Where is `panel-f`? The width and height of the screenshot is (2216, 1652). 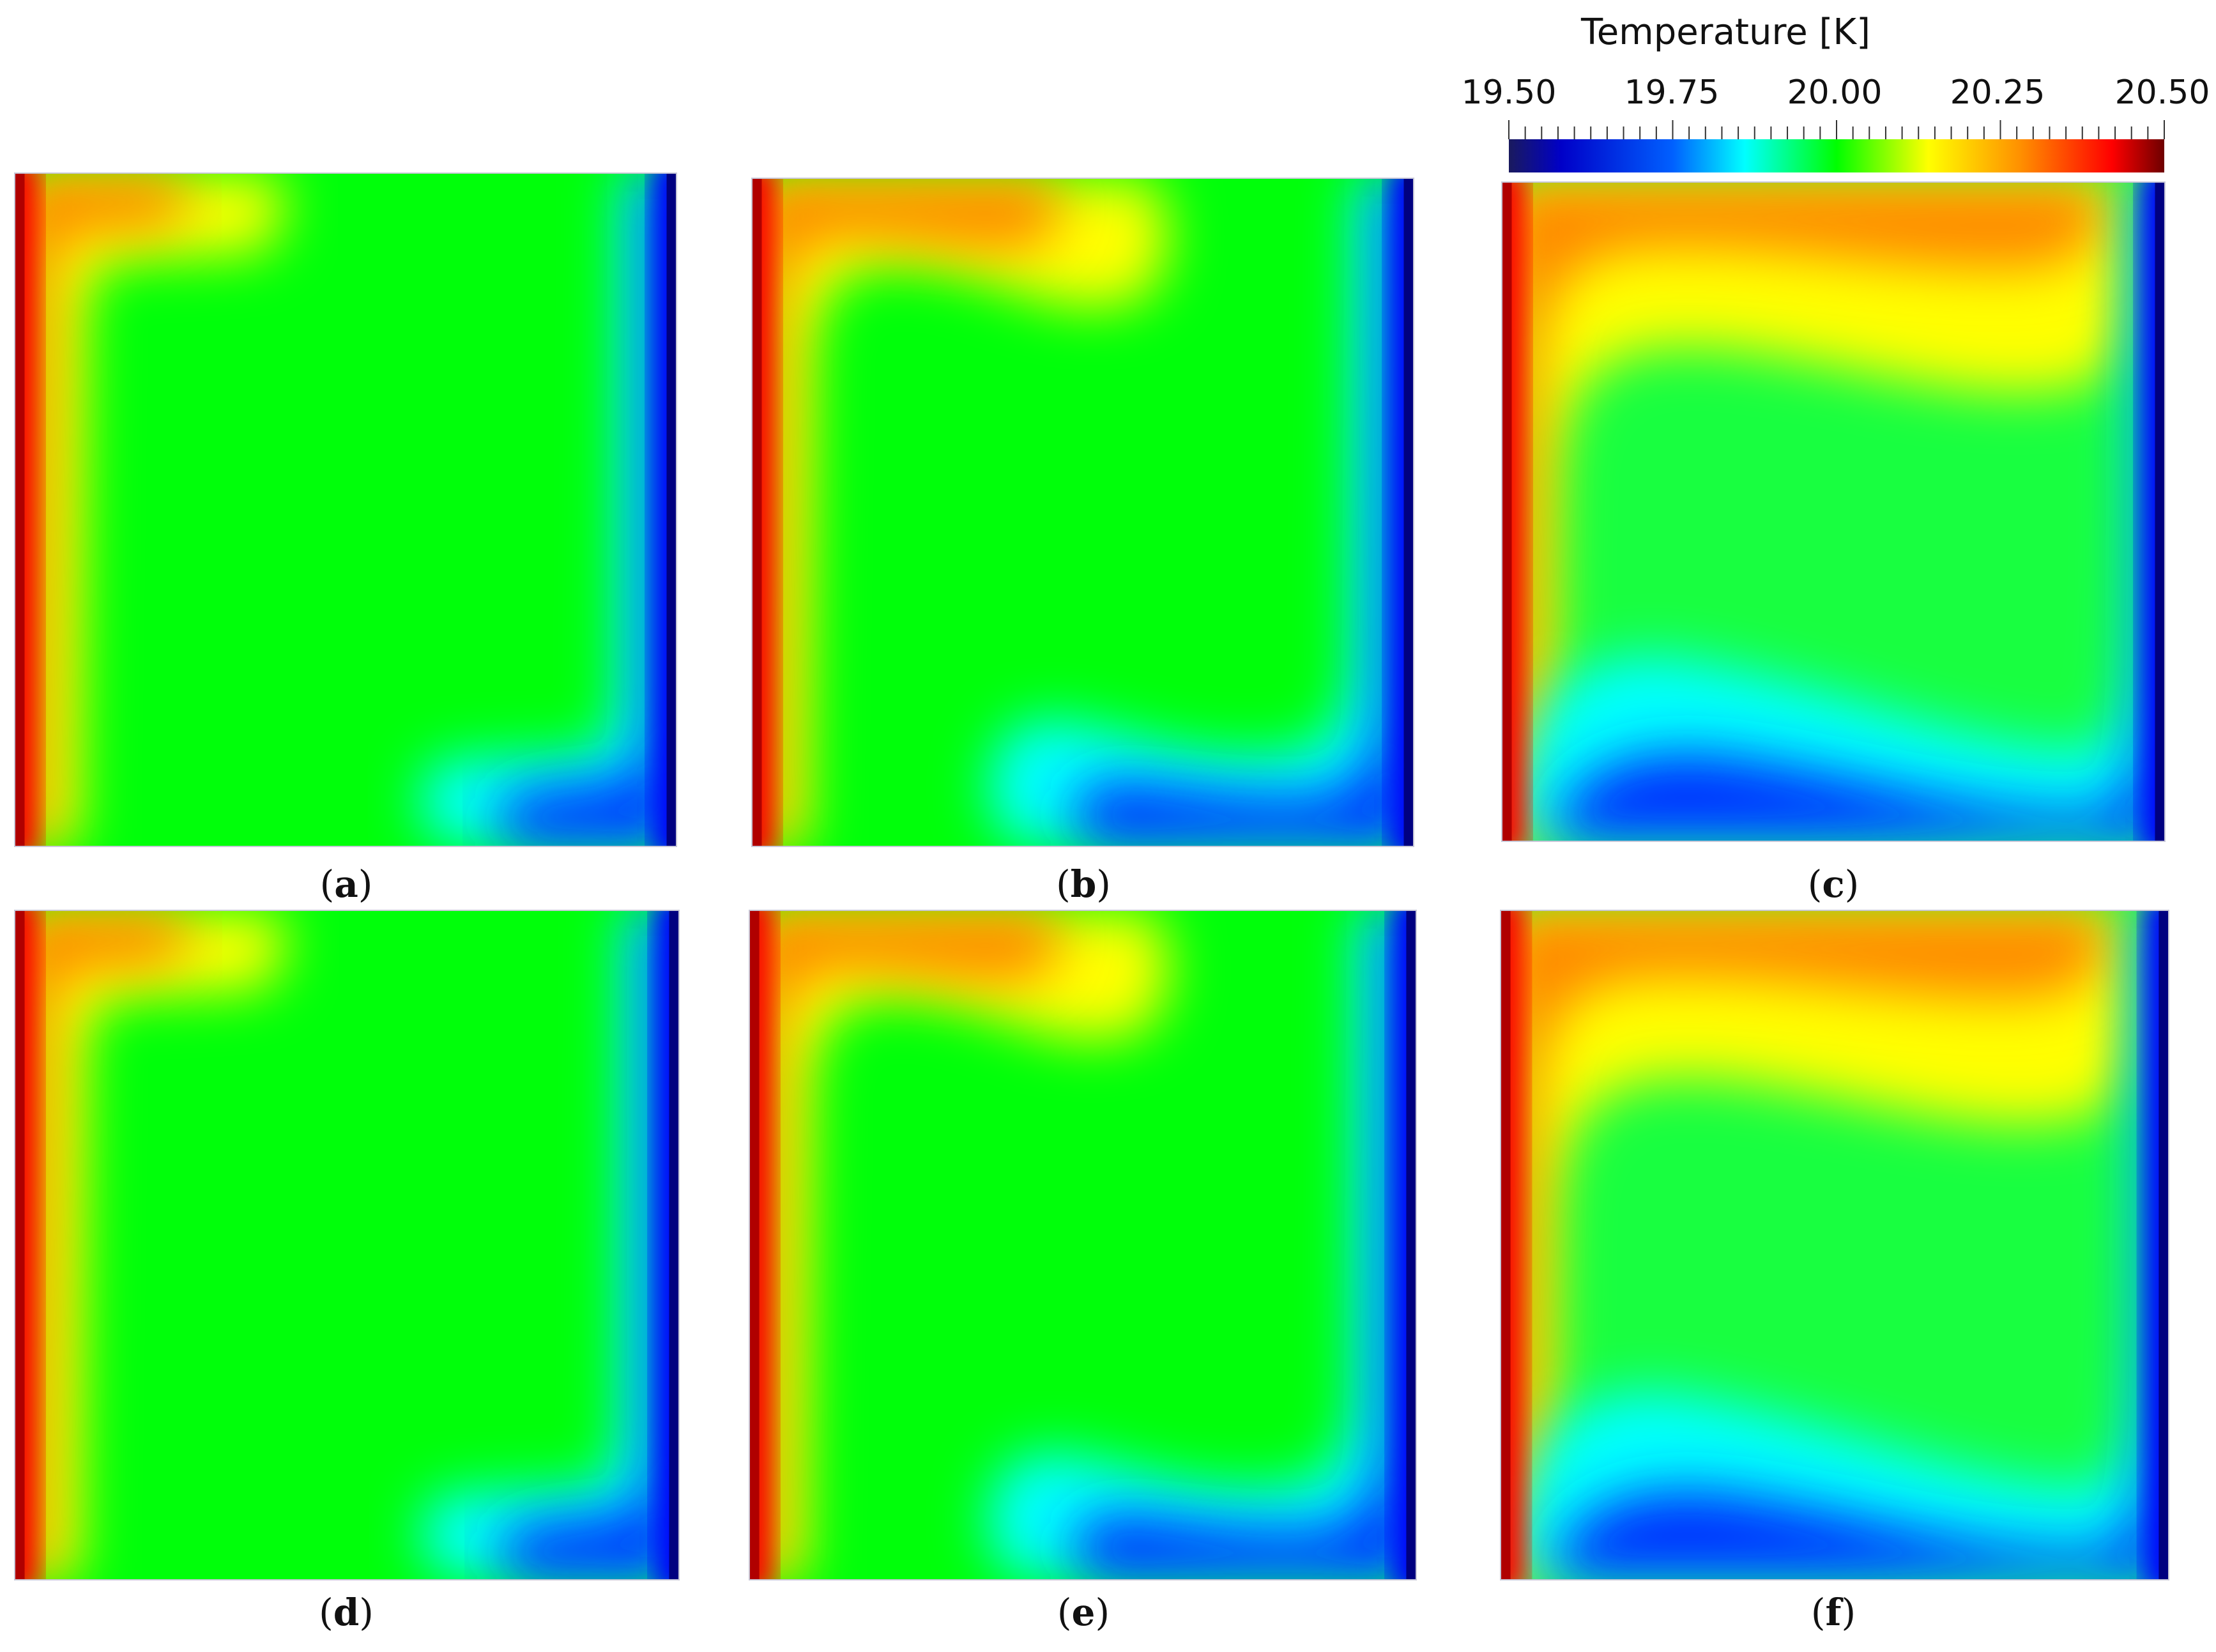
panel-f is located at coordinates (1835, 1245).